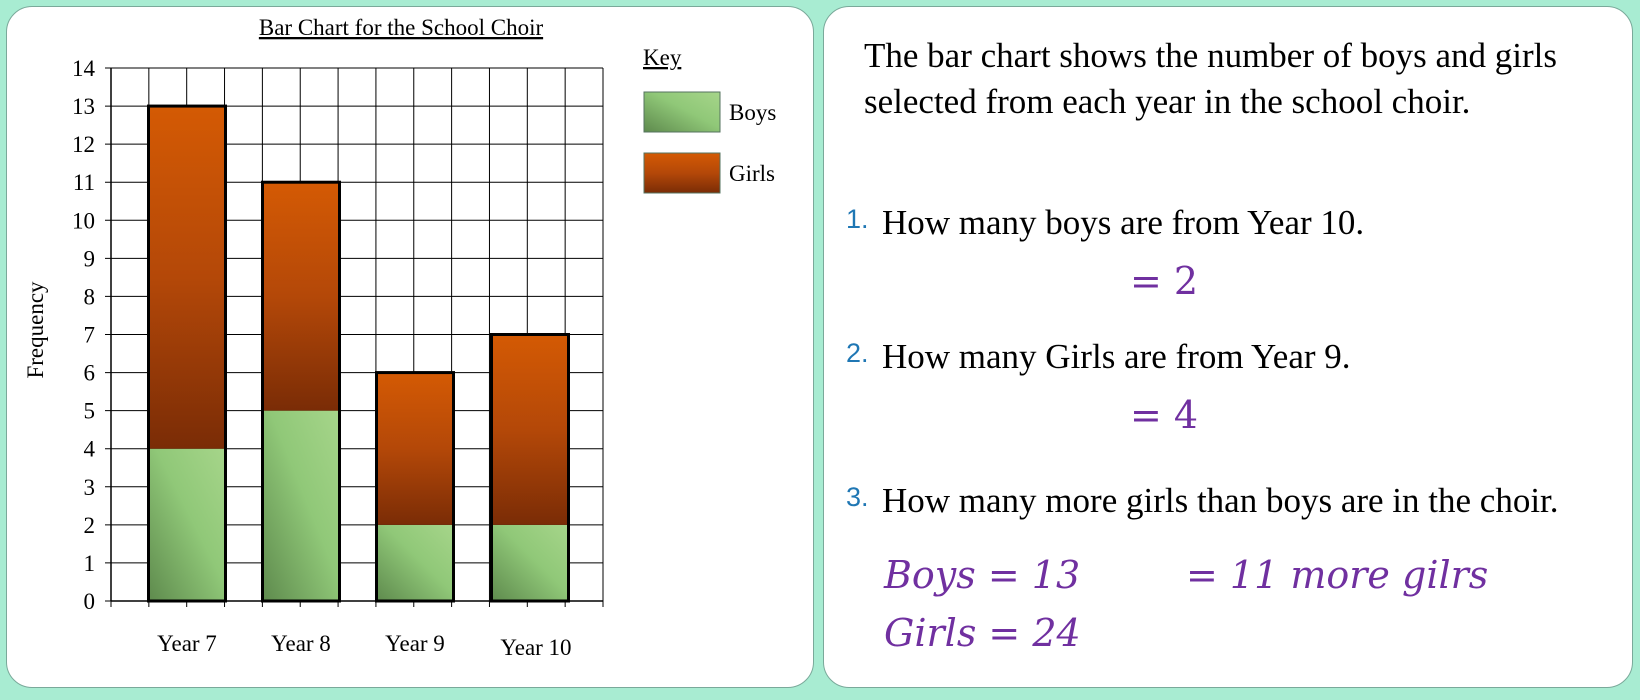 The height and width of the screenshot is (700, 1640). Describe the element at coordinates (90, 525) in the screenshot. I see `y-tick-label: 2` at that location.